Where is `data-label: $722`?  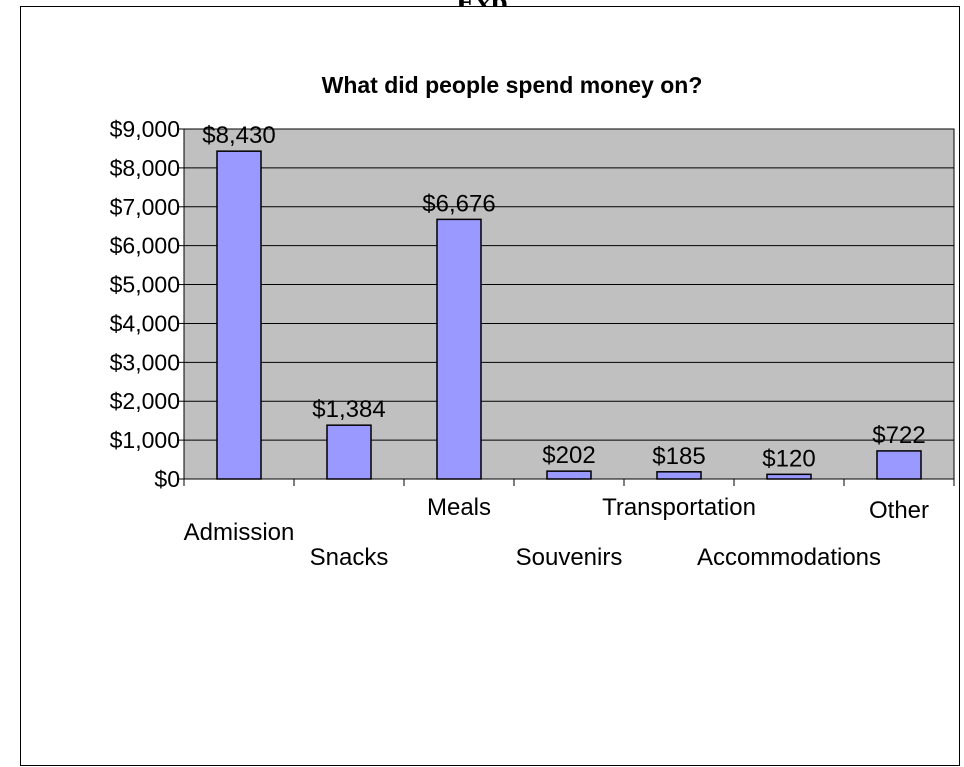 data-label: $722 is located at coordinates (898, 435).